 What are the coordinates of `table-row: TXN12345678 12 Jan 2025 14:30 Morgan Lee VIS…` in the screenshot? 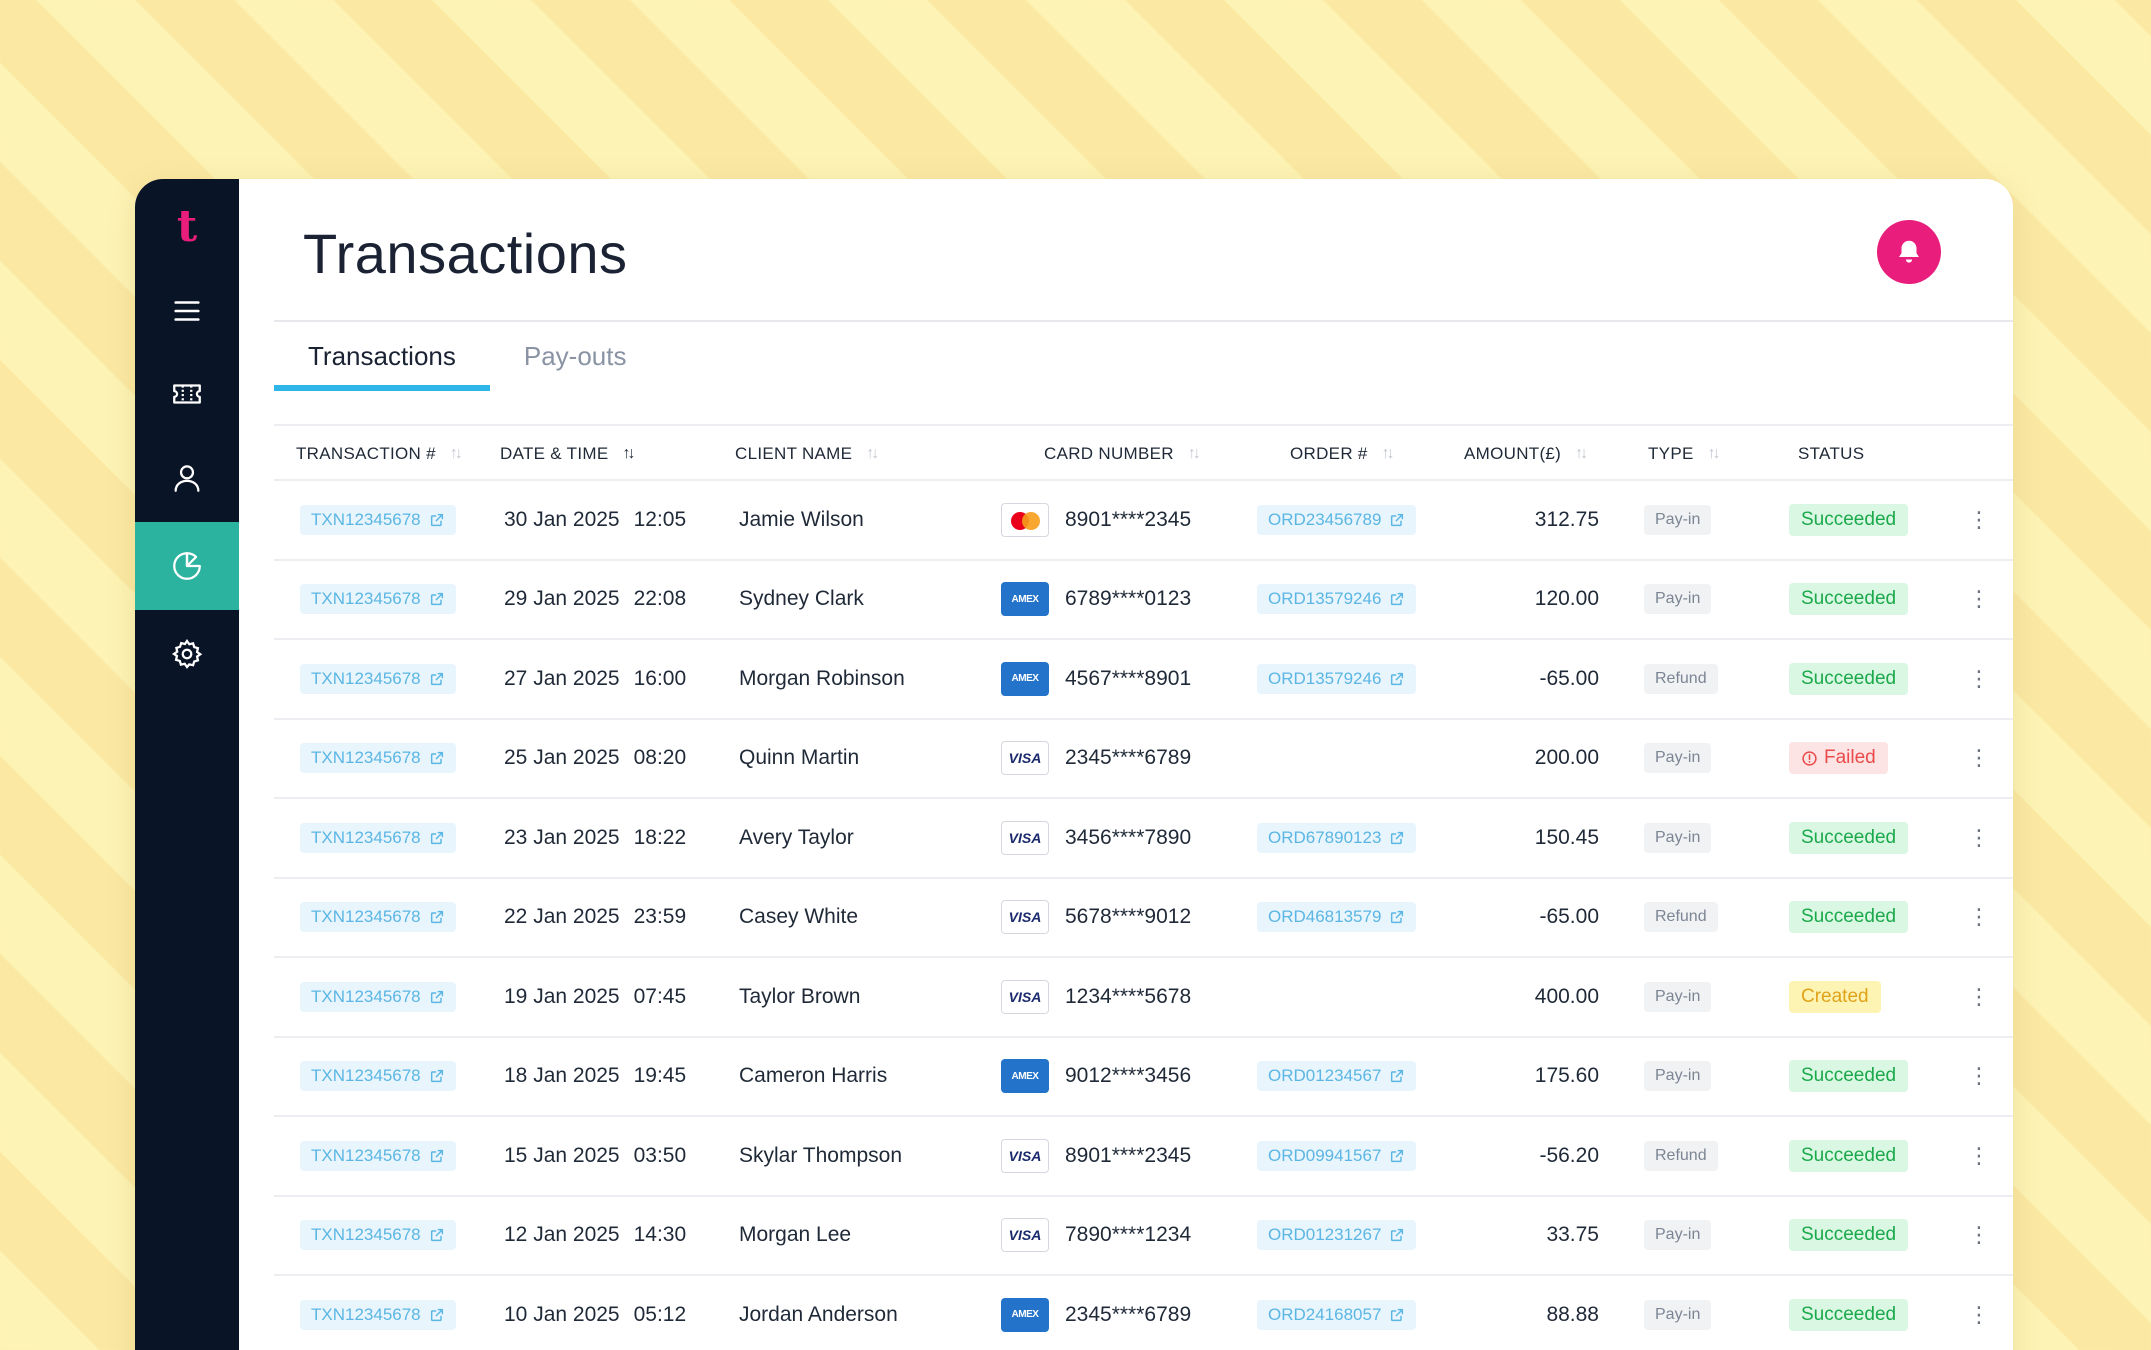 It's located at (1143, 1236).